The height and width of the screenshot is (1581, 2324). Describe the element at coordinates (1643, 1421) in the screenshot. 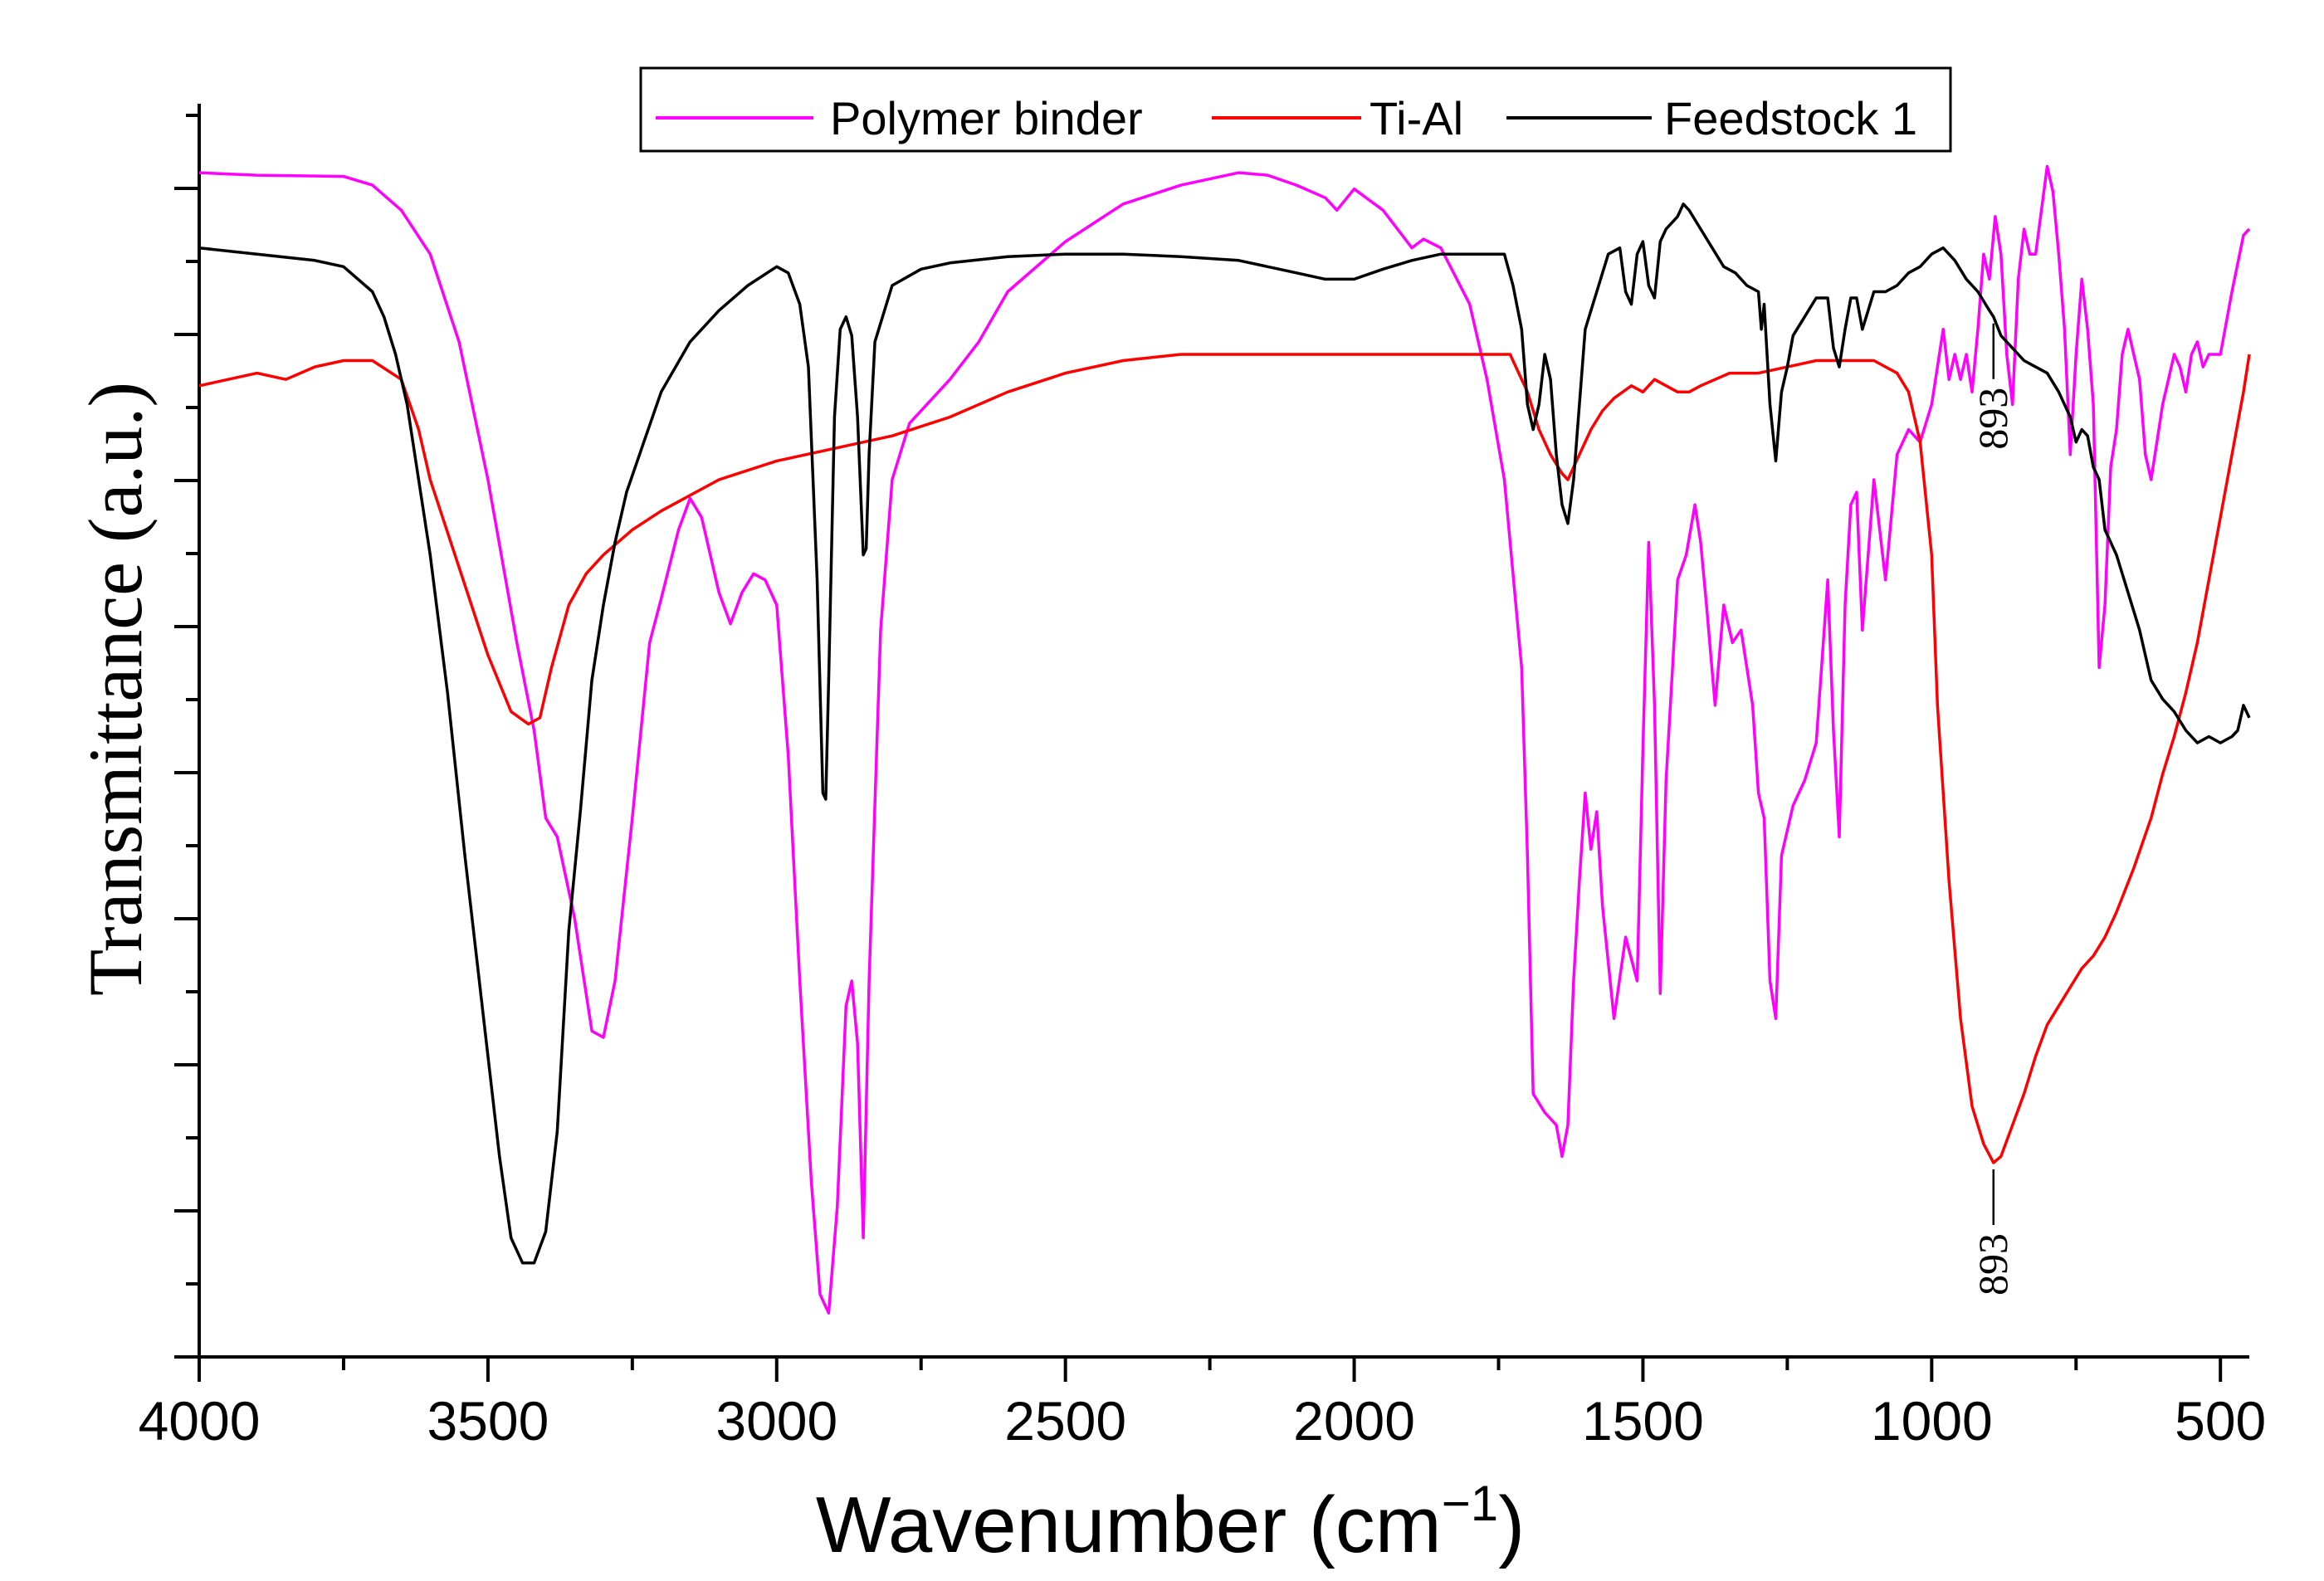

I see `x-tick-label: 1500` at that location.